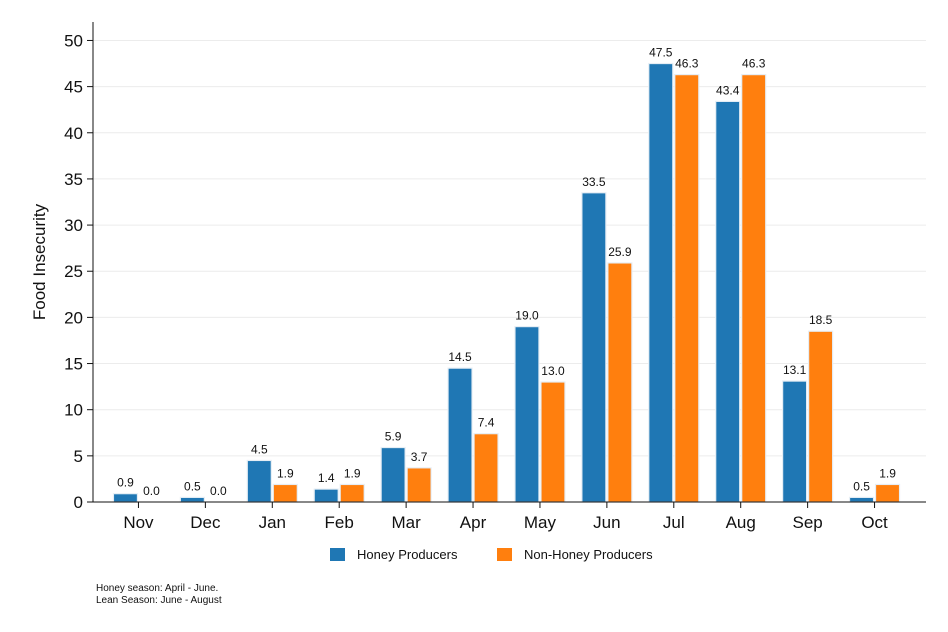  I want to click on data-label: 25.9, so click(620, 252).